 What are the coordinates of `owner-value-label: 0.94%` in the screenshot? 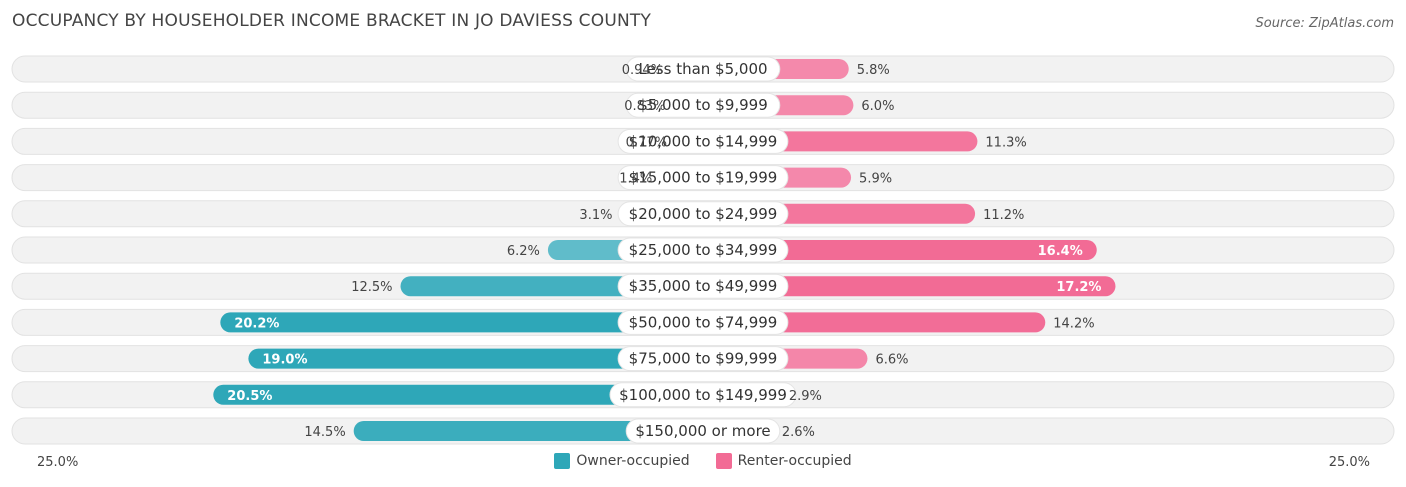 It's located at (642, 70).